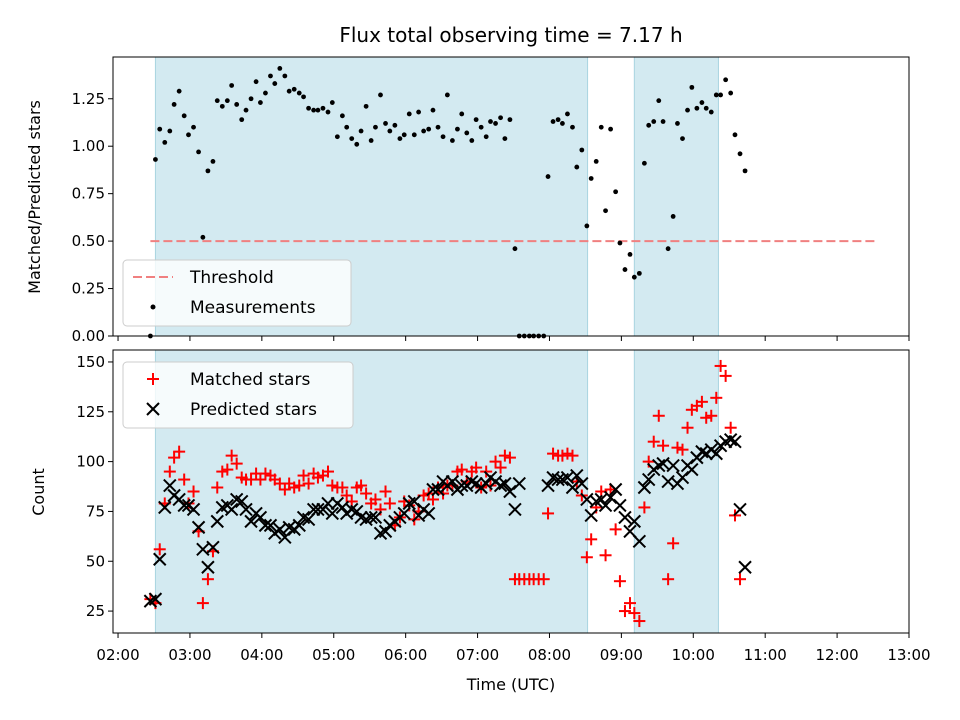 The height and width of the screenshot is (720, 960). Describe the element at coordinates (95, 561) in the screenshot. I see `y-tick-label: 50` at that location.